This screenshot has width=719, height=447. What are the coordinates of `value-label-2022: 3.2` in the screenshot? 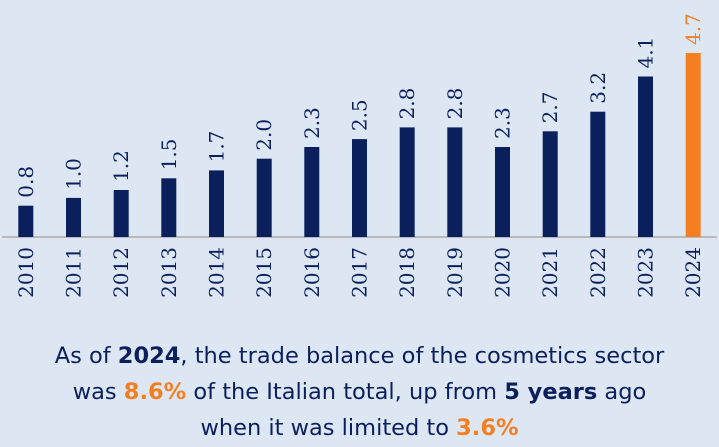 It's located at (598, 88).